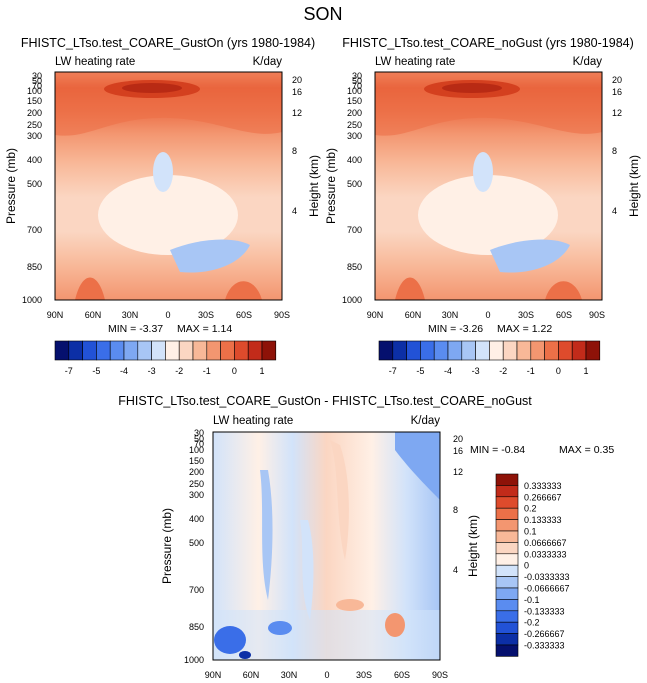 The image size is (647, 683). I want to click on colorbar-label: -2, so click(503, 371).